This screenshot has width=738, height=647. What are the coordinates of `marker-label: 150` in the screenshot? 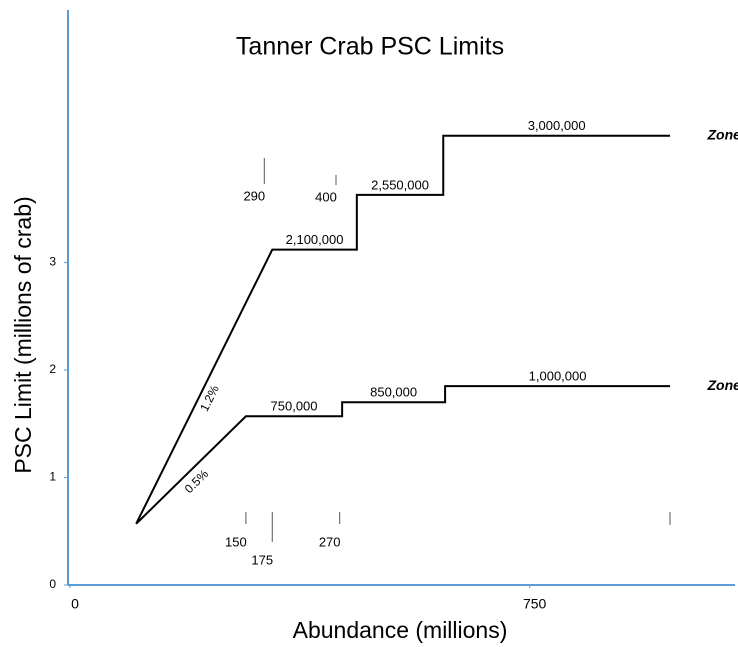 It's located at (236, 541).